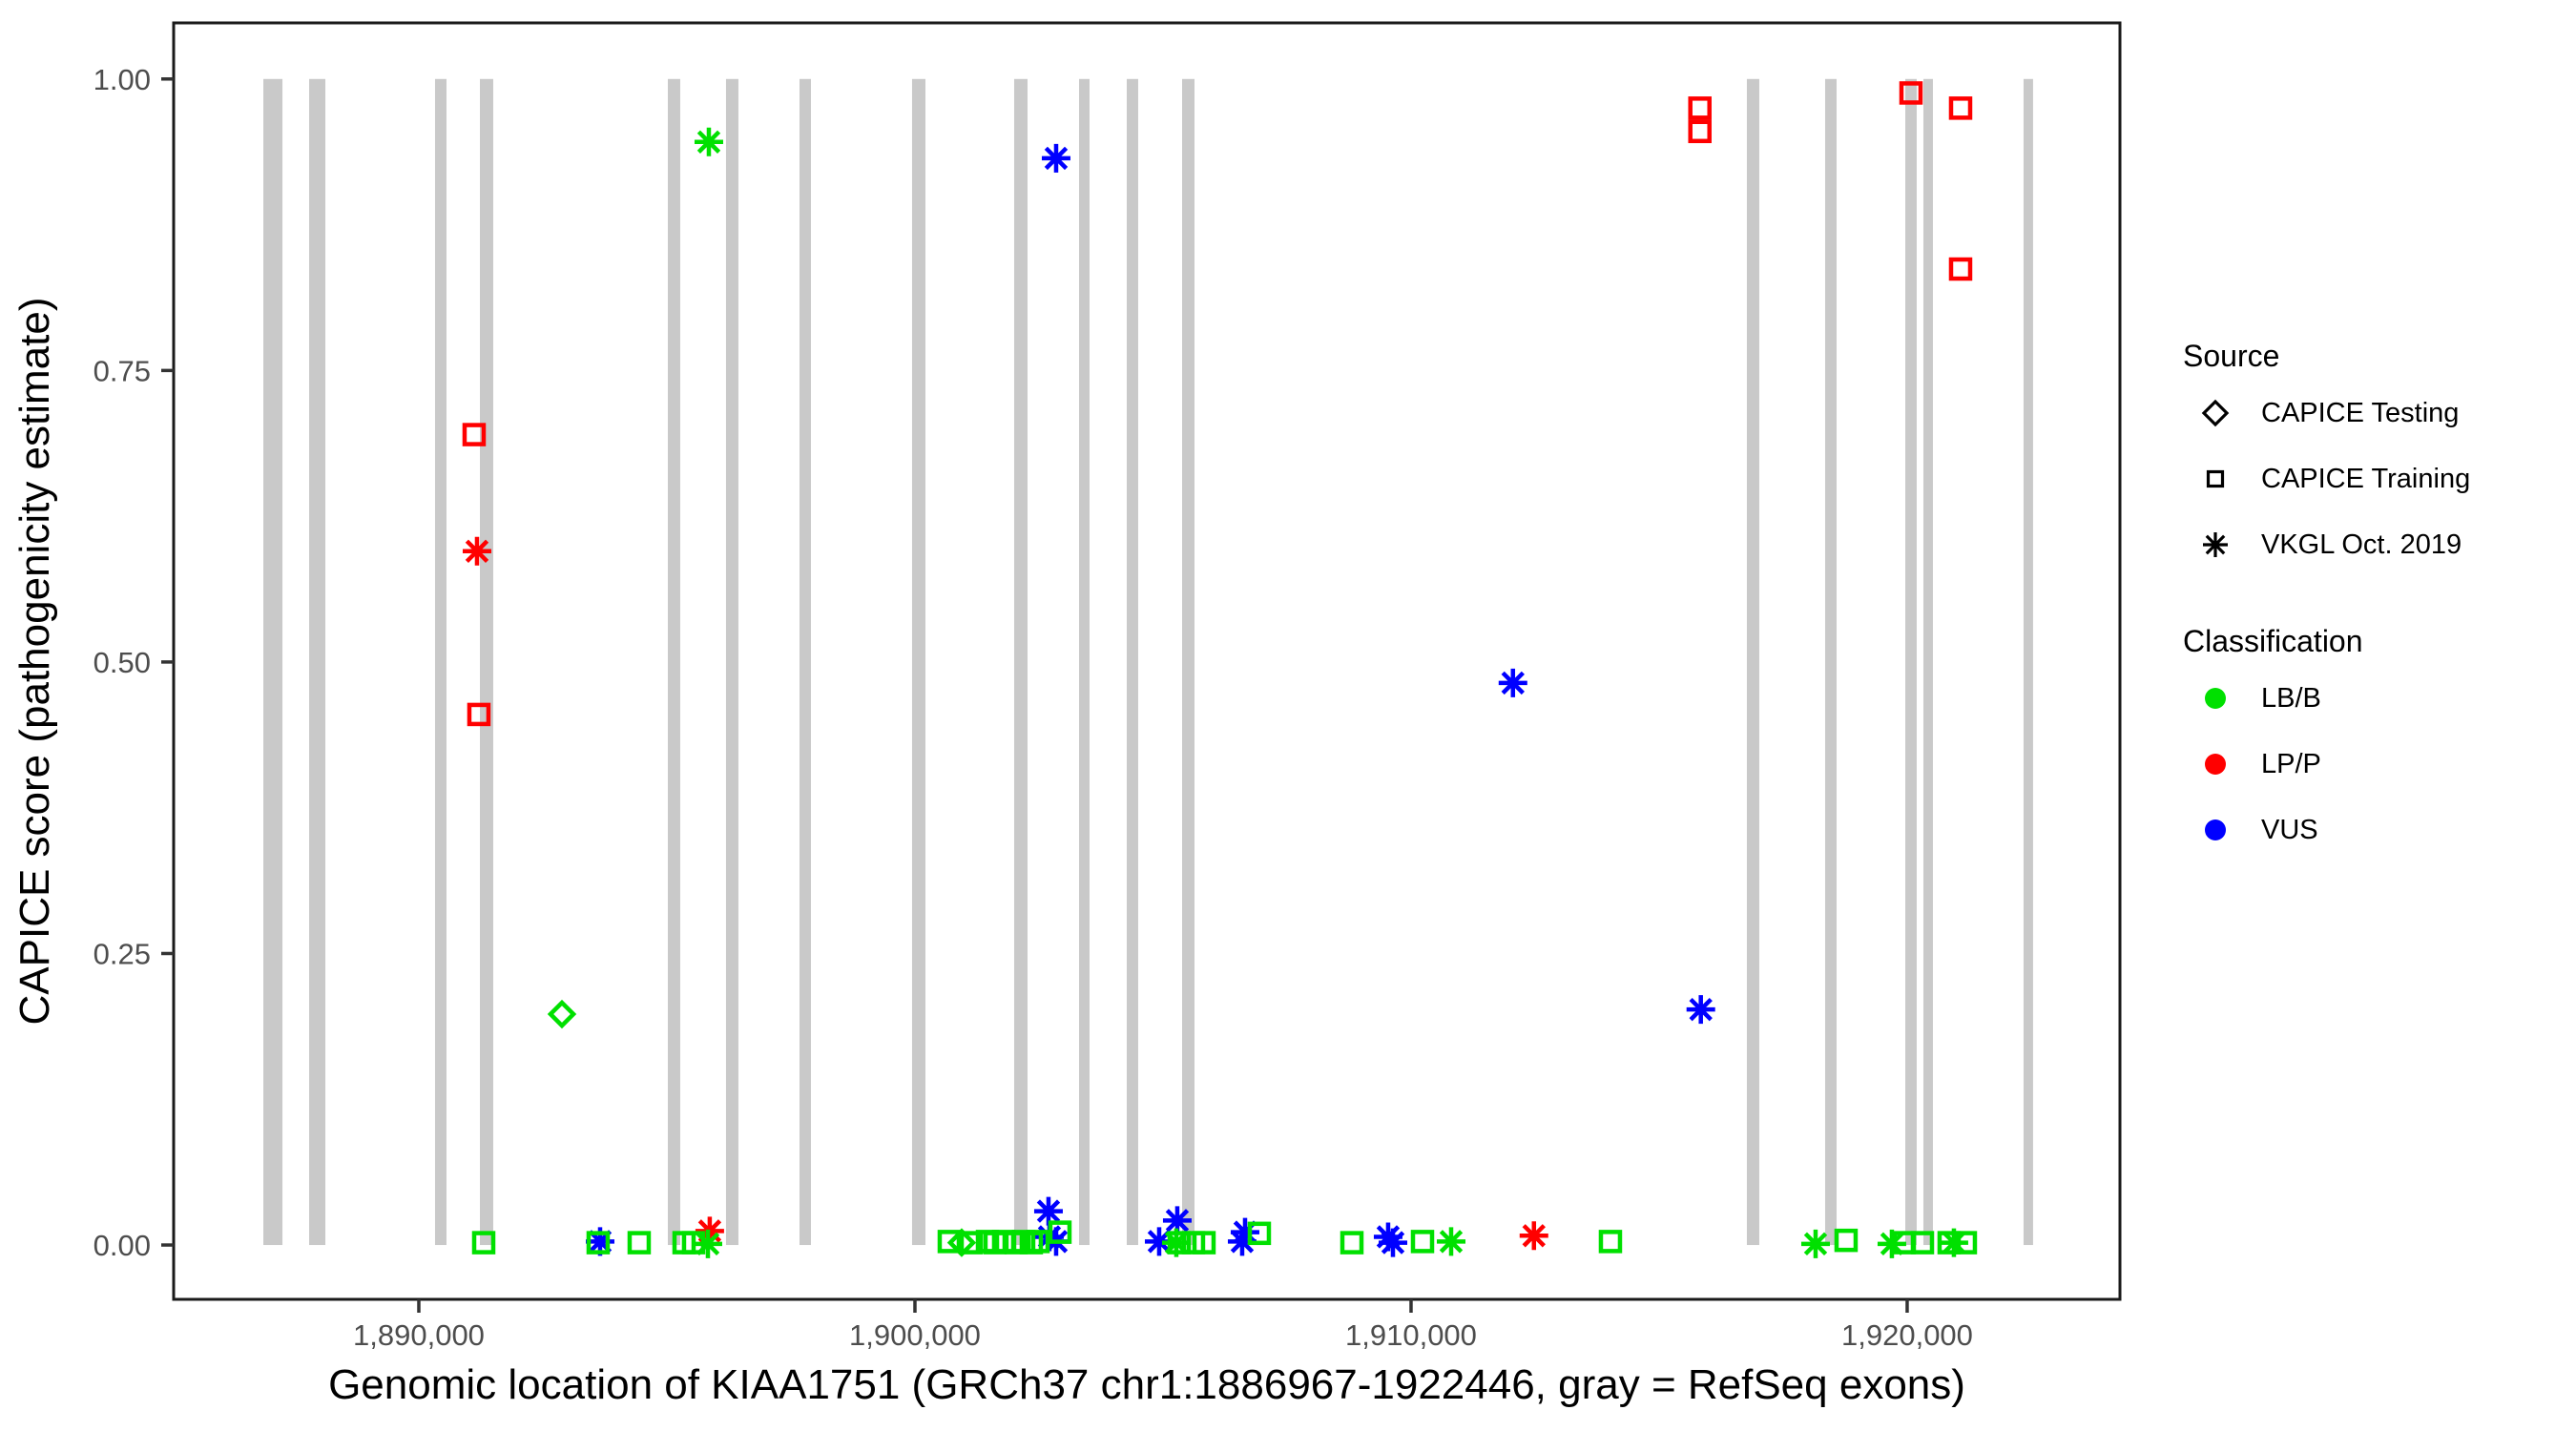  Describe the element at coordinates (2291, 698) in the screenshot. I see `legend-label: LB/B` at that location.